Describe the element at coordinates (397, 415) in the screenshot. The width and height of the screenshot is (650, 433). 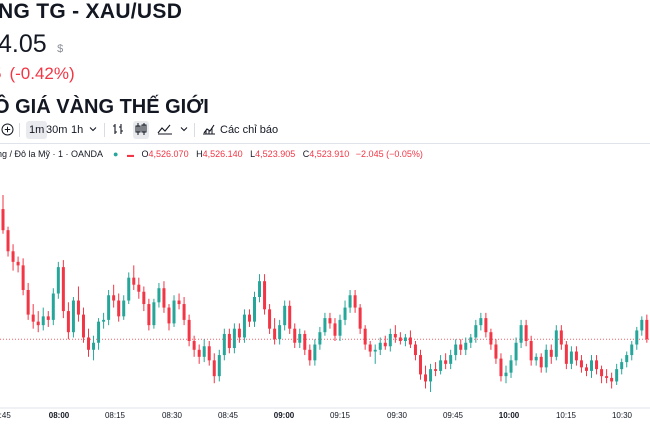
I see `time-axis-tick: 09:30` at that location.